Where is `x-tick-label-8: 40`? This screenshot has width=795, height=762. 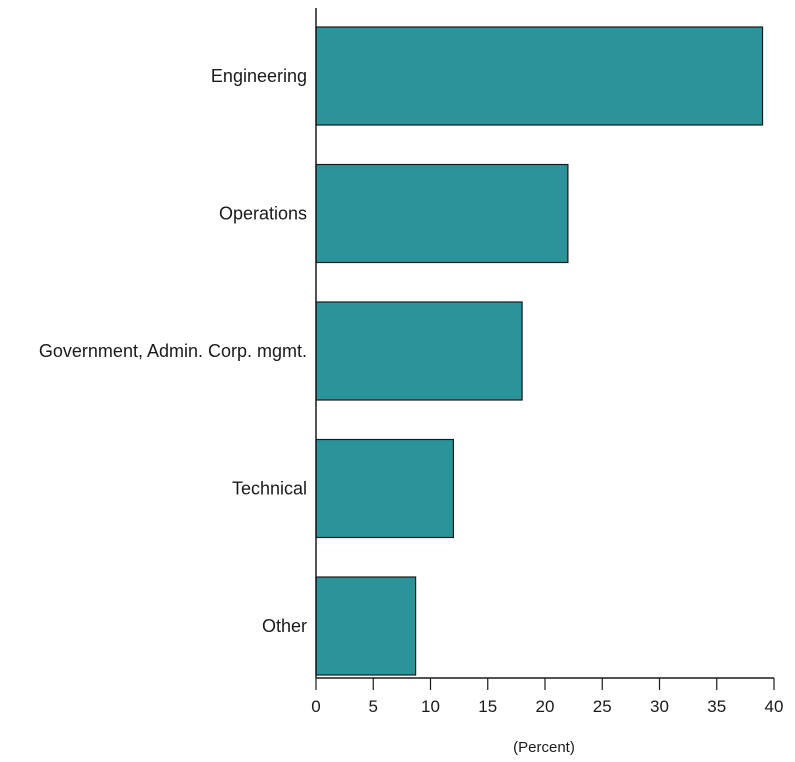 x-tick-label-8: 40 is located at coordinates (774, 706).